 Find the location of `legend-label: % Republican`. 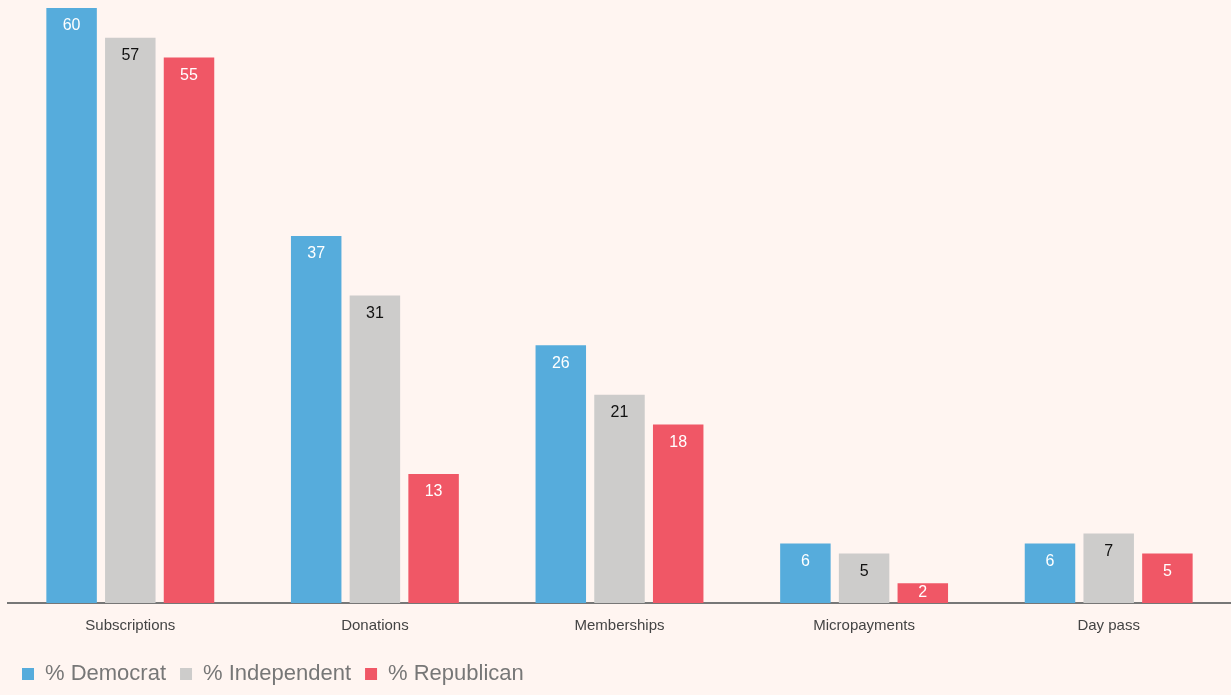

legend-label: % Republican is located at coordinates (456, 673).